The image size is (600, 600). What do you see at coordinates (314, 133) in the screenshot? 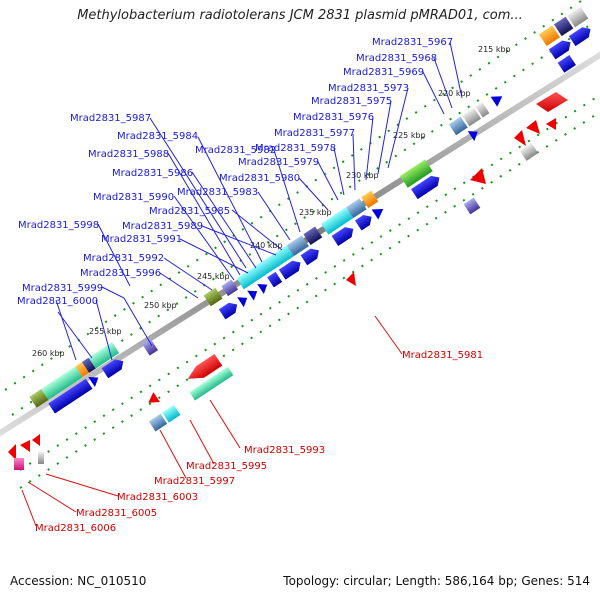
I see `gene-label: Mrad2831_5977` at bounding box center [314, 133].